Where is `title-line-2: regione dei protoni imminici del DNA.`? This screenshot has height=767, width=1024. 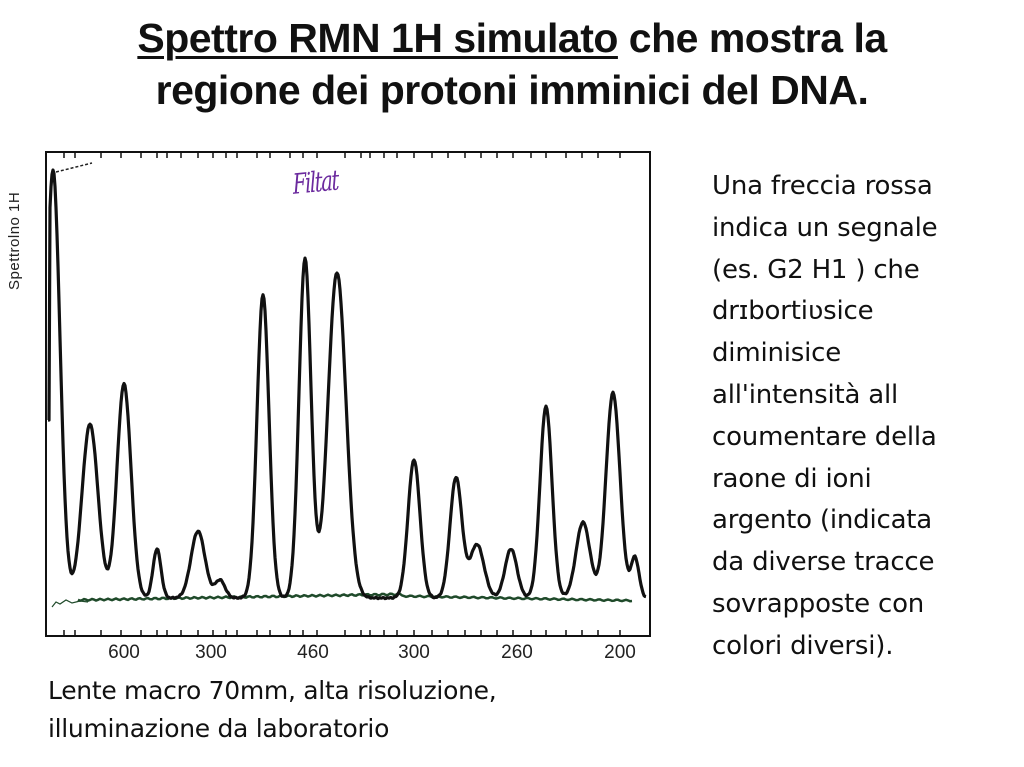 title-line-2: regione dei protoni imminici del DNA. is located at coordinates (512, 90).